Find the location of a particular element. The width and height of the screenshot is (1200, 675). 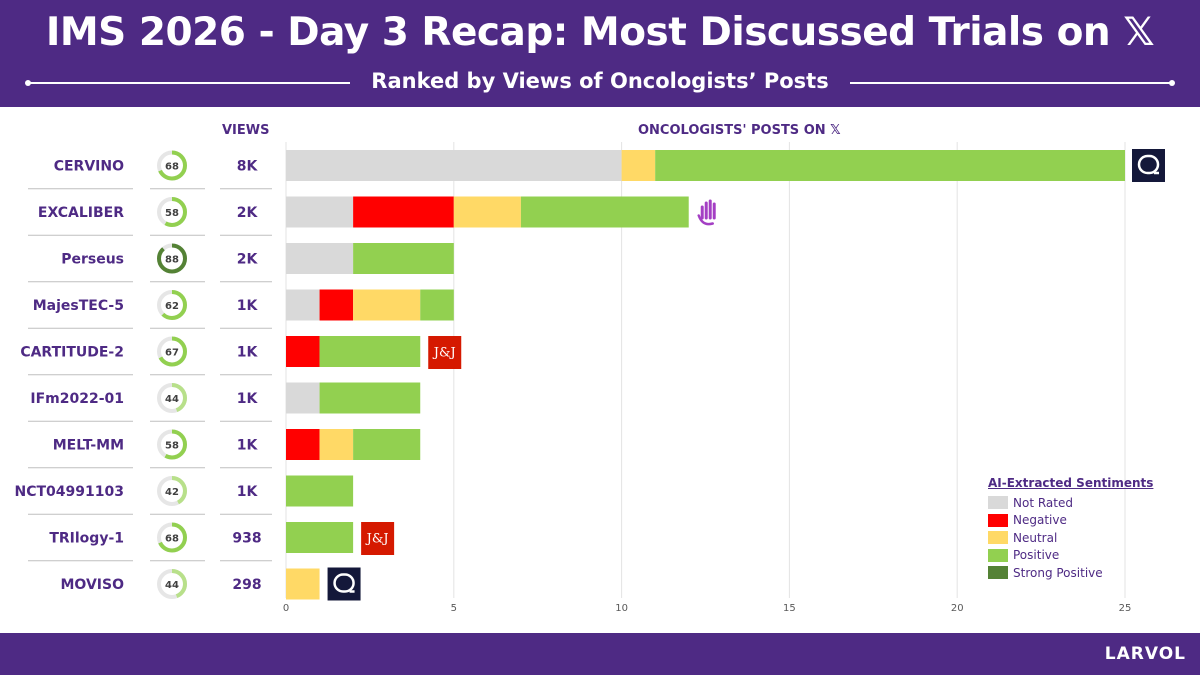

views-value-label: 8K is located at coordinates (248, 167).